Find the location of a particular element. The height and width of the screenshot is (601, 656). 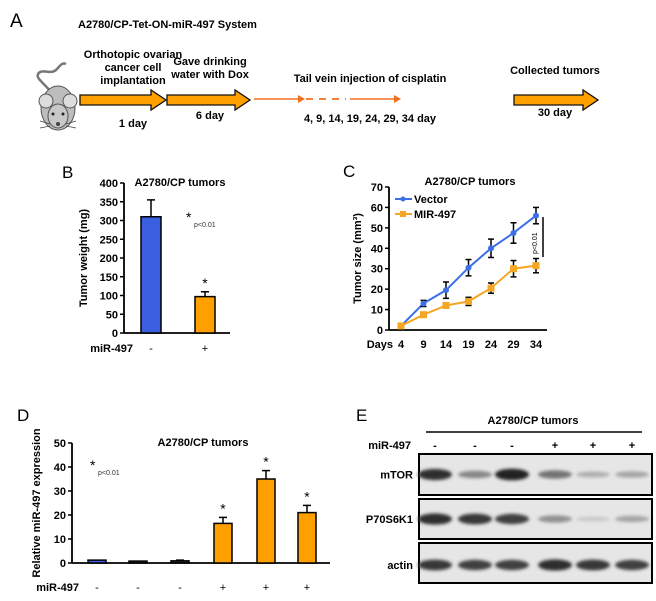

y-tick-label: 300 is located at coordinates (109, 222).